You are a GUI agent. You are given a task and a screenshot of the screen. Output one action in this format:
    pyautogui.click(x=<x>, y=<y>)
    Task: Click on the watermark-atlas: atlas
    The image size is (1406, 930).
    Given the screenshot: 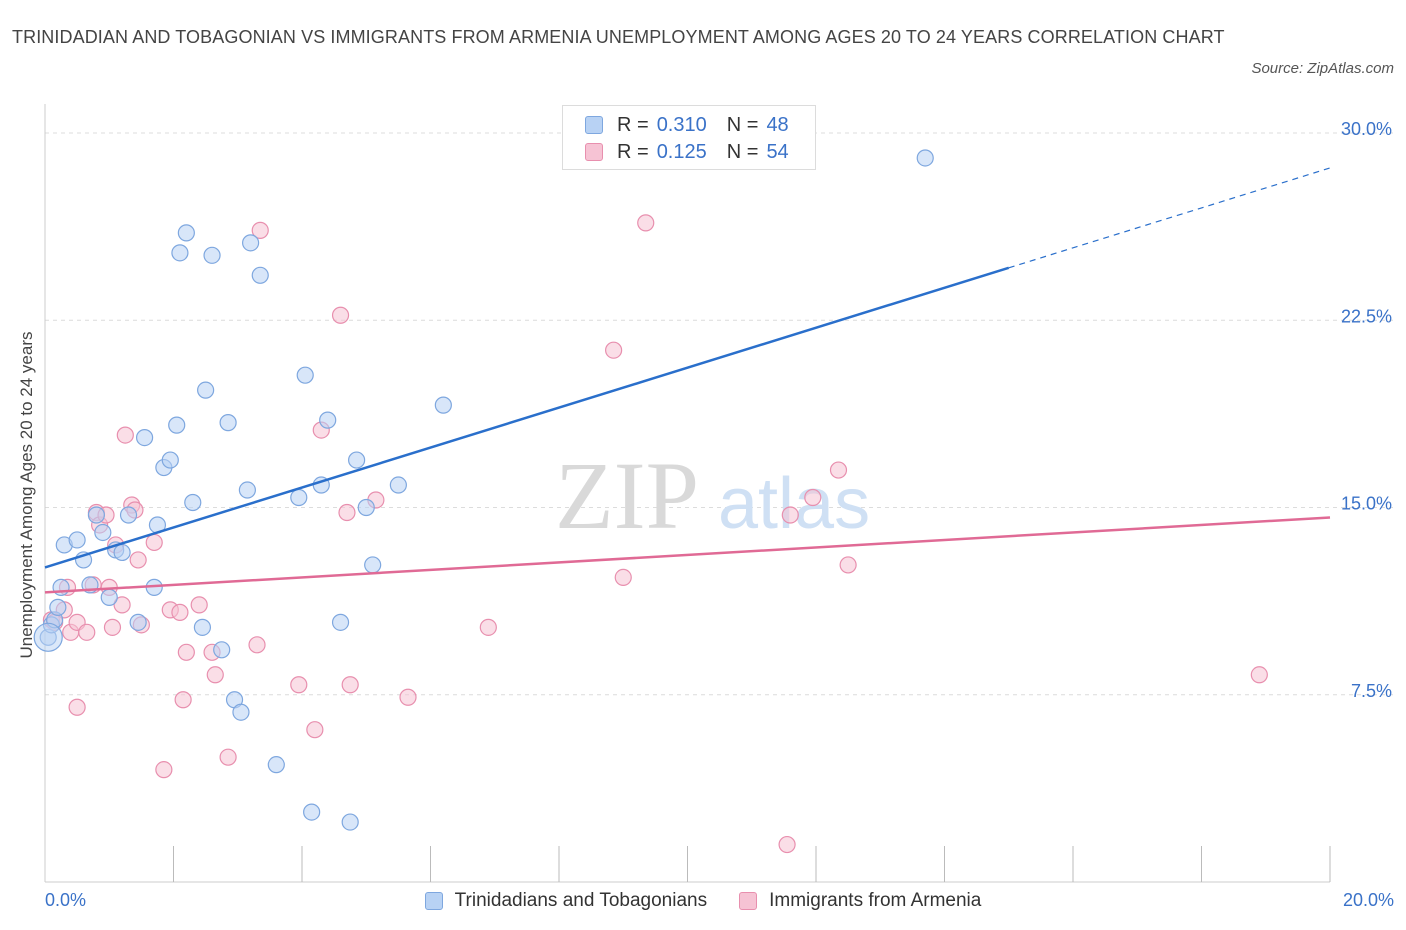 What is the action you would take?
    pyautogui.click(x=794, y=504)
    